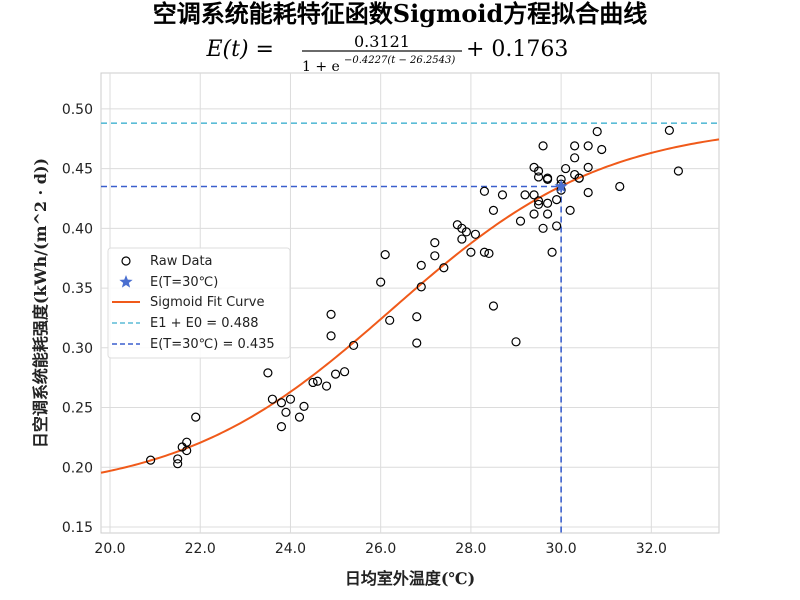 This screenshot has width=800, height=600. What do you see at coordinates (77, 468) in the screenshot?
I see `y-tick-label: 0.20` at bounding box center [77, 468].